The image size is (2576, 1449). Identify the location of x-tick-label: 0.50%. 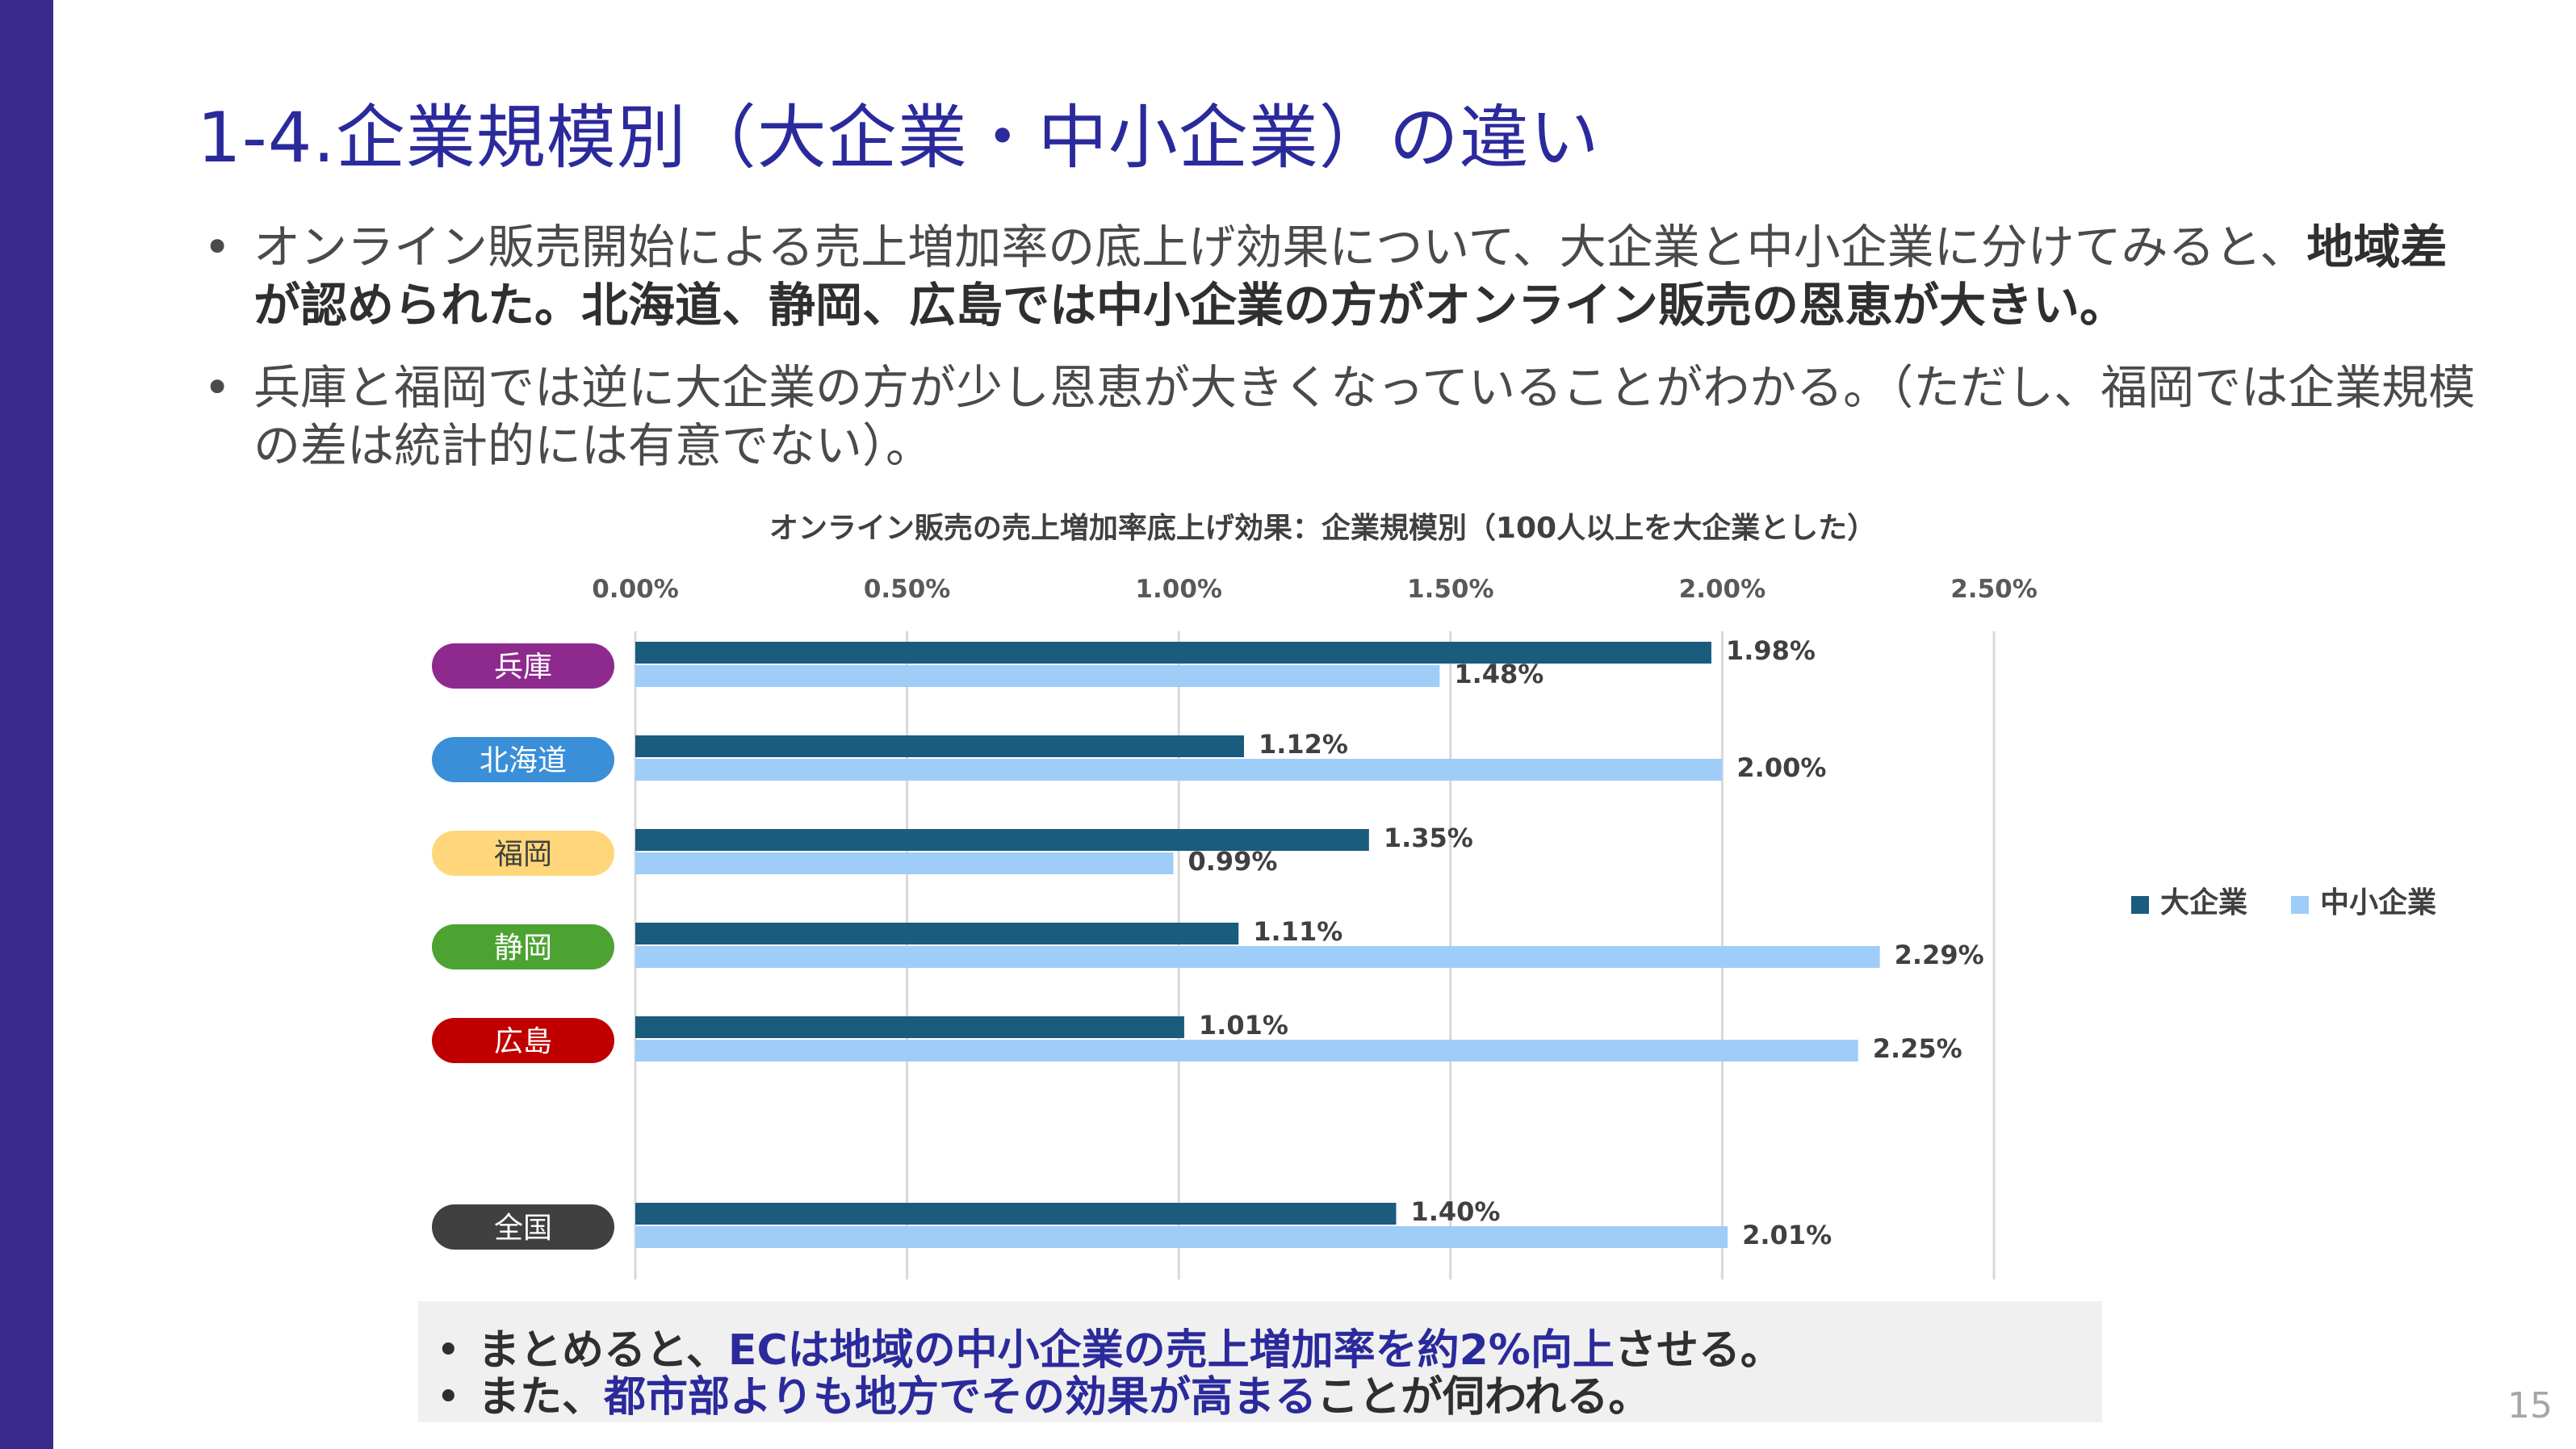
(907, 589).